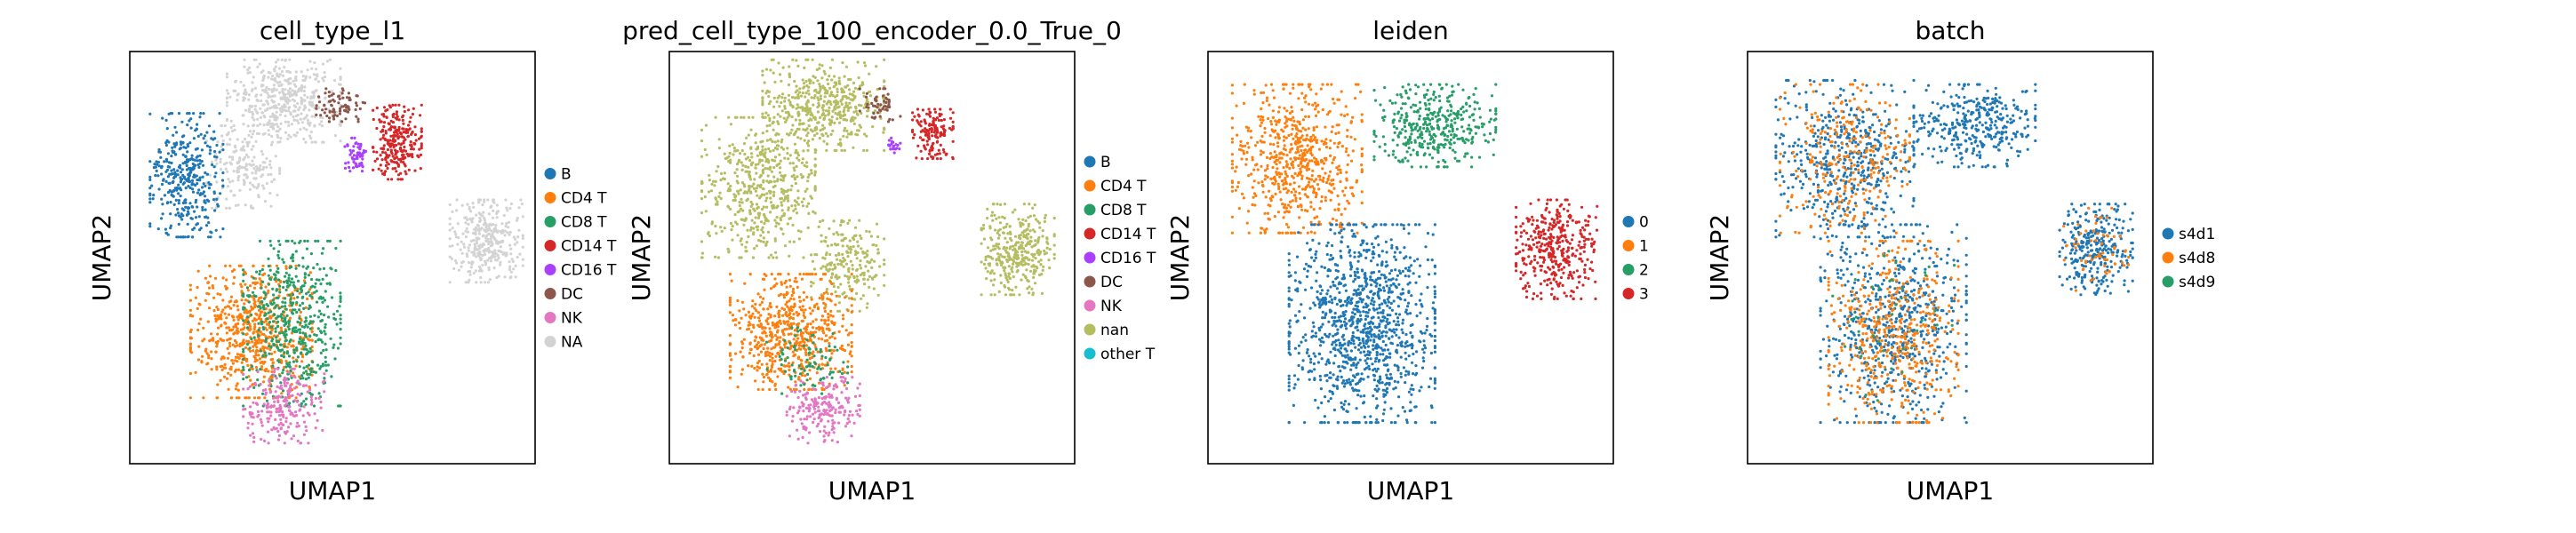 The height and width of the screenshot is (533, 2576). Describe the element at coordinates (550, 317) in the screenshot. I see `legend-marker` at that location.